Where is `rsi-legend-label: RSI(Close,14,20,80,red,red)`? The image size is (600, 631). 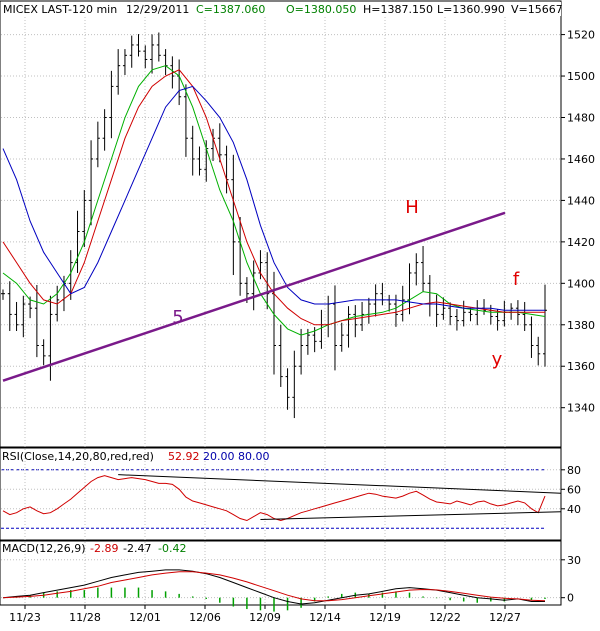 rsi-legend-label: RSI(Close,14,20,80,red,red) is located at coordinates (78, 456).